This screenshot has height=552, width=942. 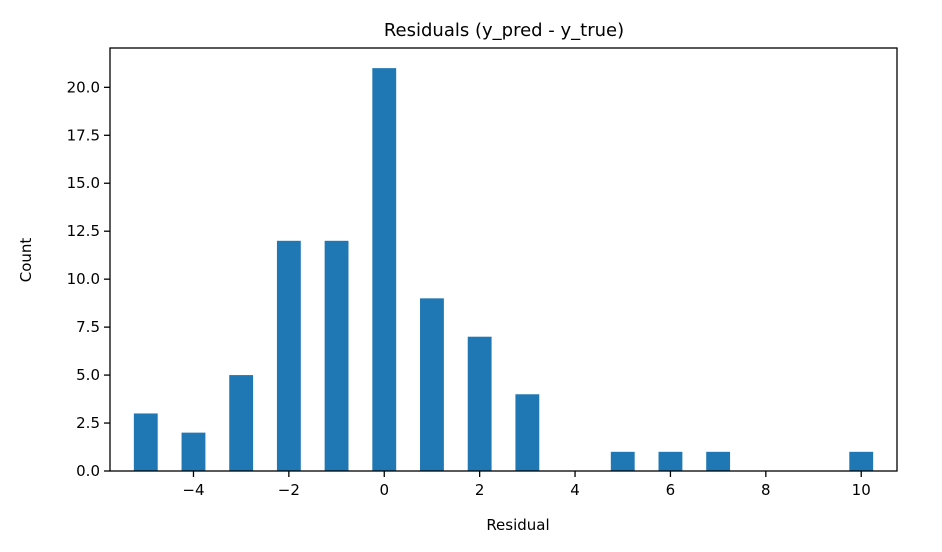 I want to click on x-tick-label-6: 8, so click(x=766, y=490).